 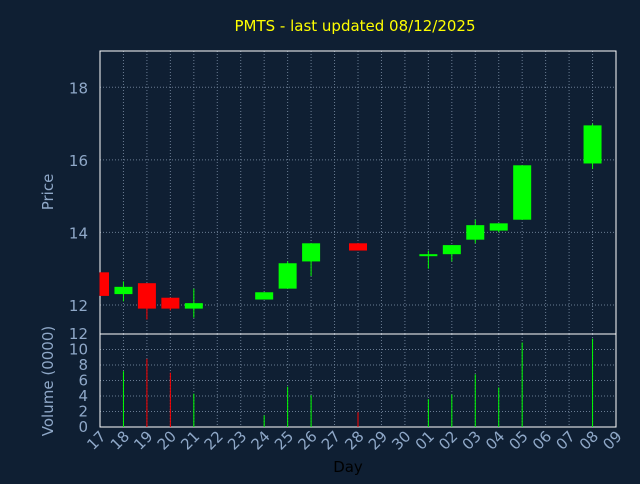 I want to click on x-tick-label: 27, so click(x=331, y=440).